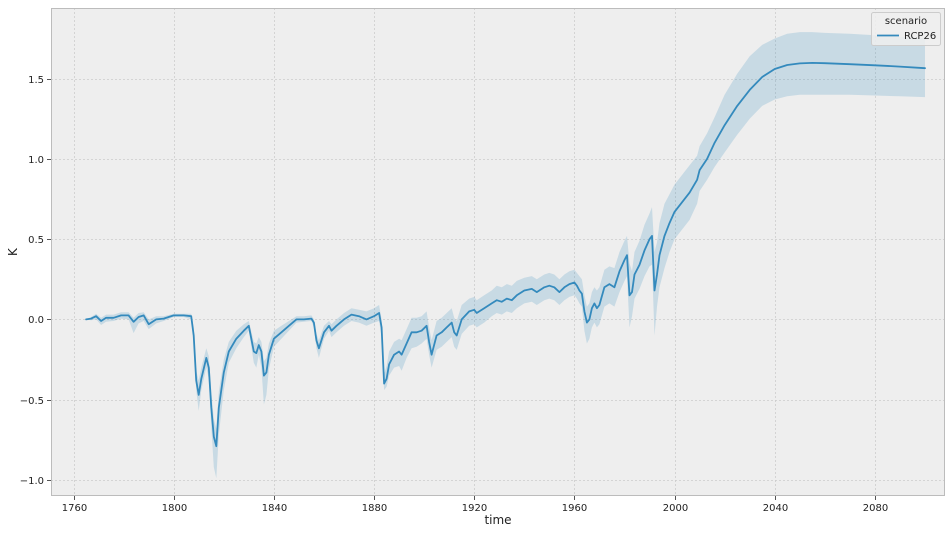  What do you see at coordinates (775, 508) in the screenshot?
I see `x-tick-label: 2040` at bounding box center [775, 508].